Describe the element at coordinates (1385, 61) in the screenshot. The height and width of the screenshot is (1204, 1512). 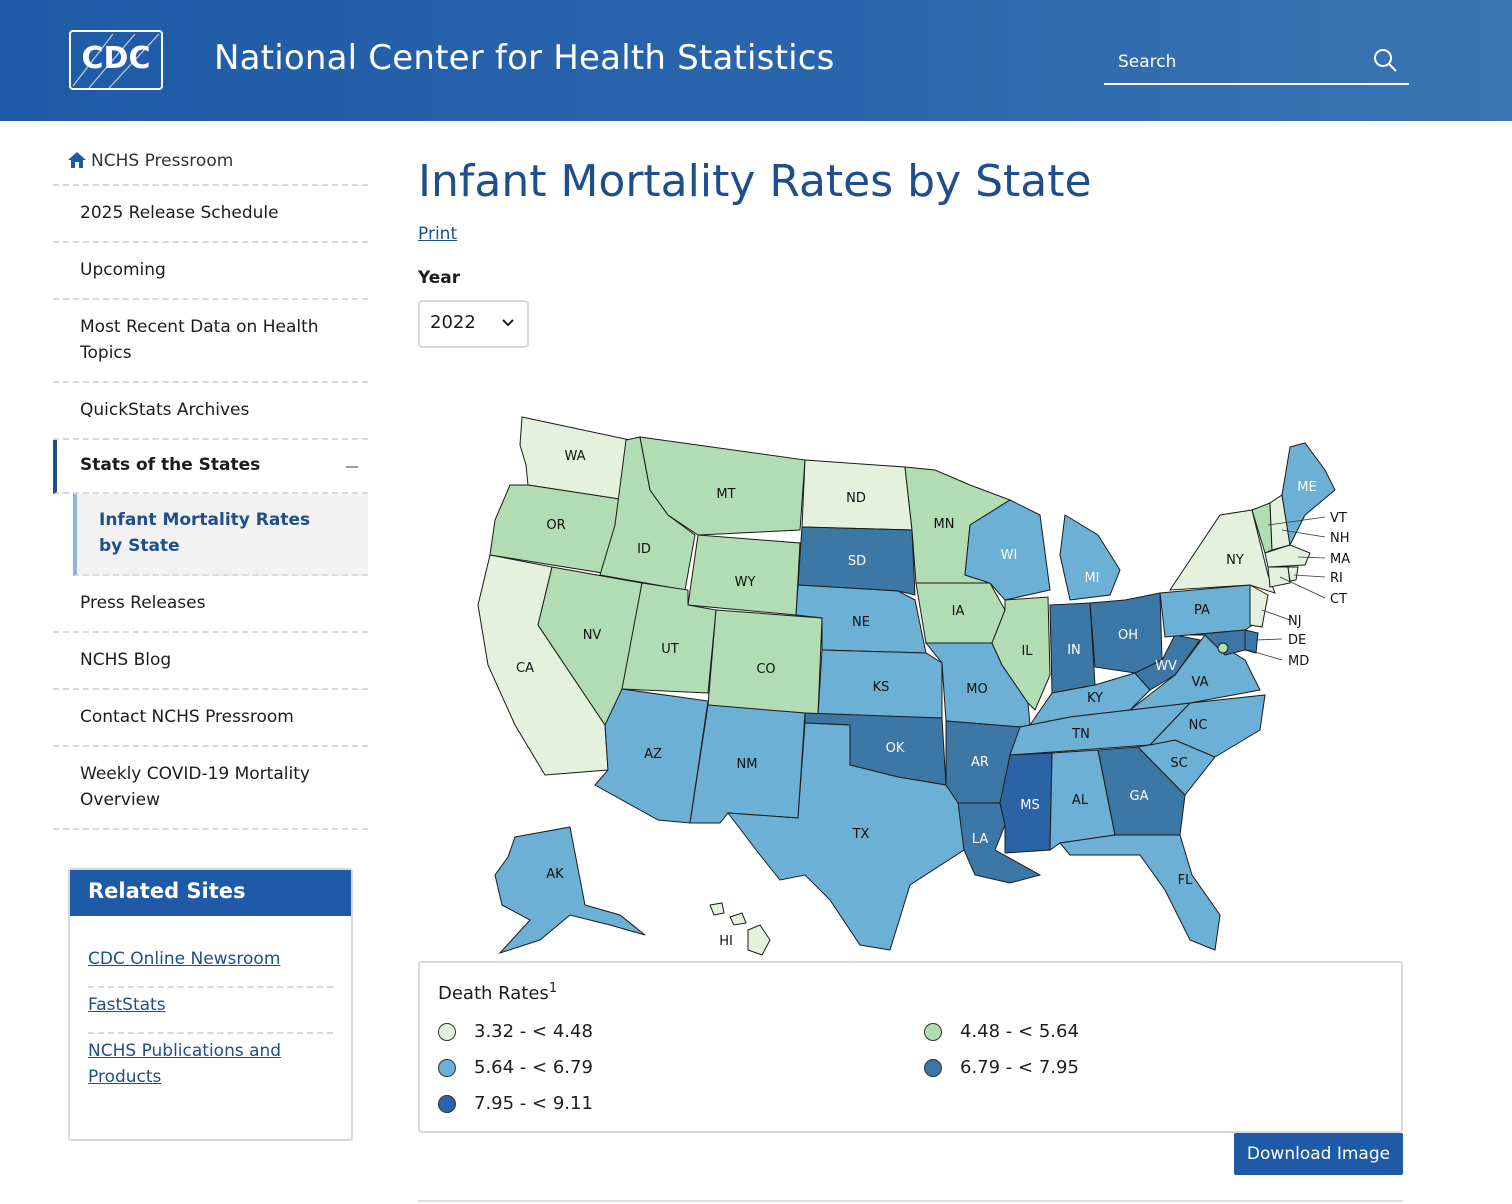
I see `search-icon` at that location.